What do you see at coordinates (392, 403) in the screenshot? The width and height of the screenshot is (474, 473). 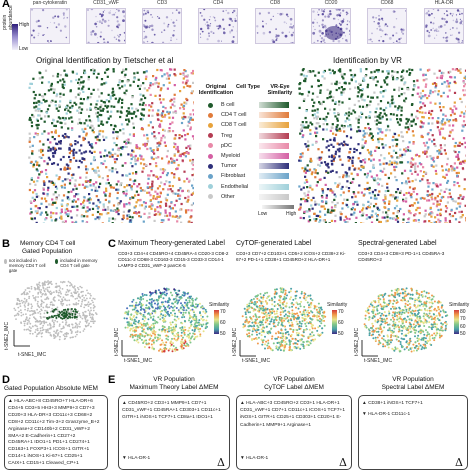 I see `panel-e-up-markers: ▲ CD38+1 iNOS+1 TCF7+1` at bounding box center [392, 403].